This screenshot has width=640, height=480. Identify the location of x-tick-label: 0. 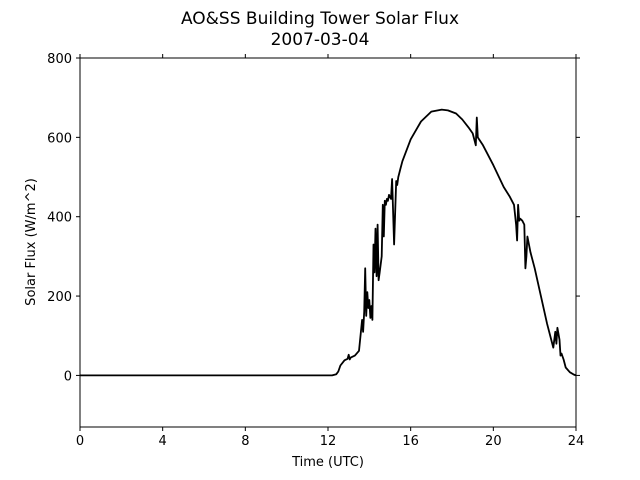
(80, 441).